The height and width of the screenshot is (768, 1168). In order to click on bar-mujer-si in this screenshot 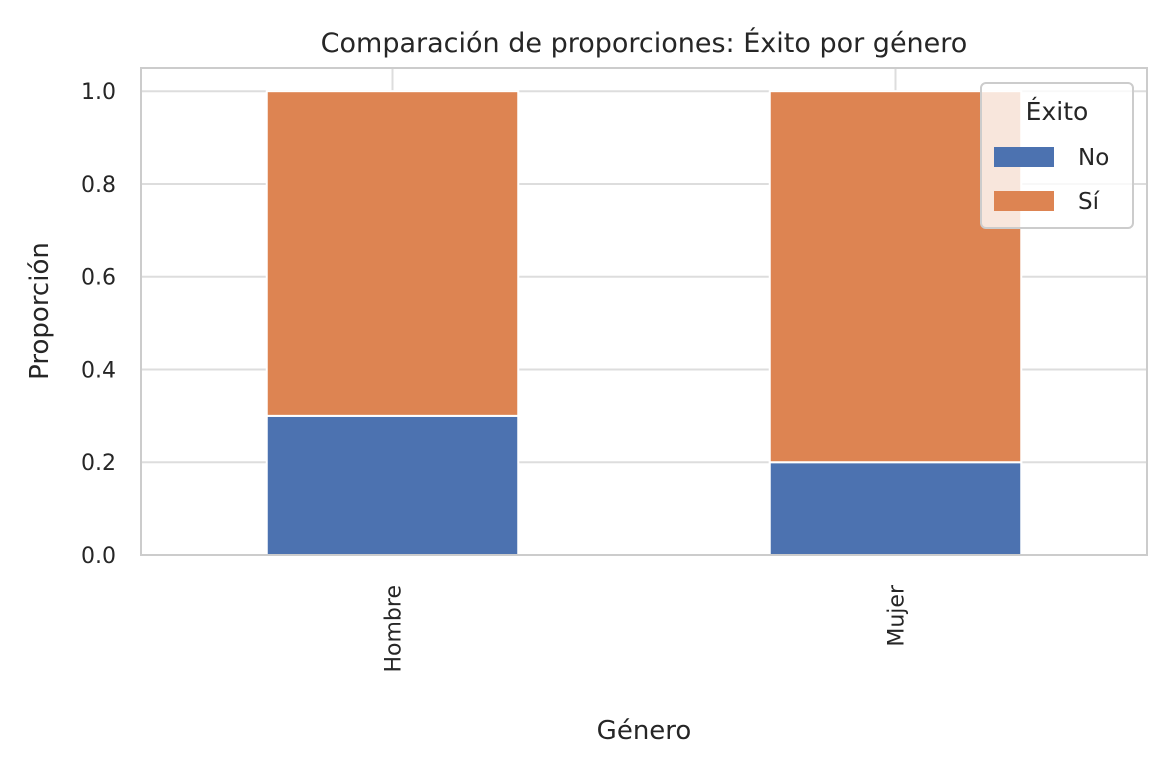, I will do `click(895, 277)`.